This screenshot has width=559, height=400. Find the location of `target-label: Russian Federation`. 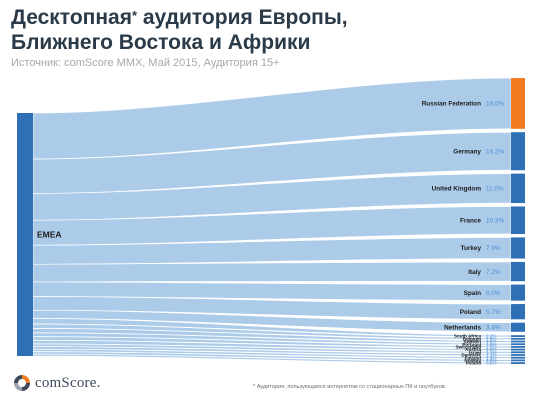

target-label: Russian Federation is located at coordinates (451, 104).